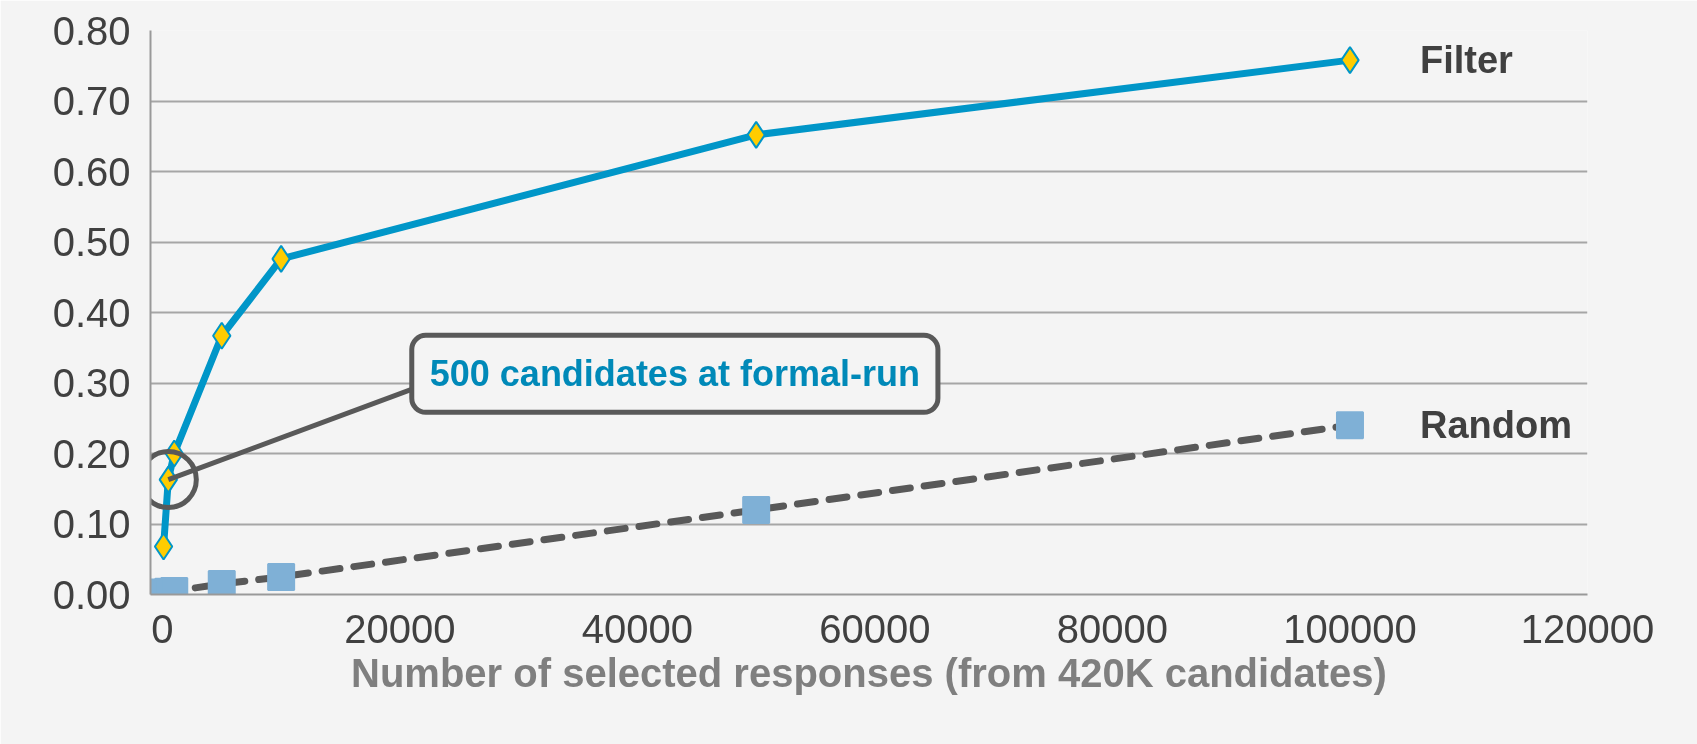 Image resolution: width=1697 pixels, height=744 pixels. Describe the element at coordinates (91, 594) in the screenshot. I see `y-tick-label: 0.00` at that location.